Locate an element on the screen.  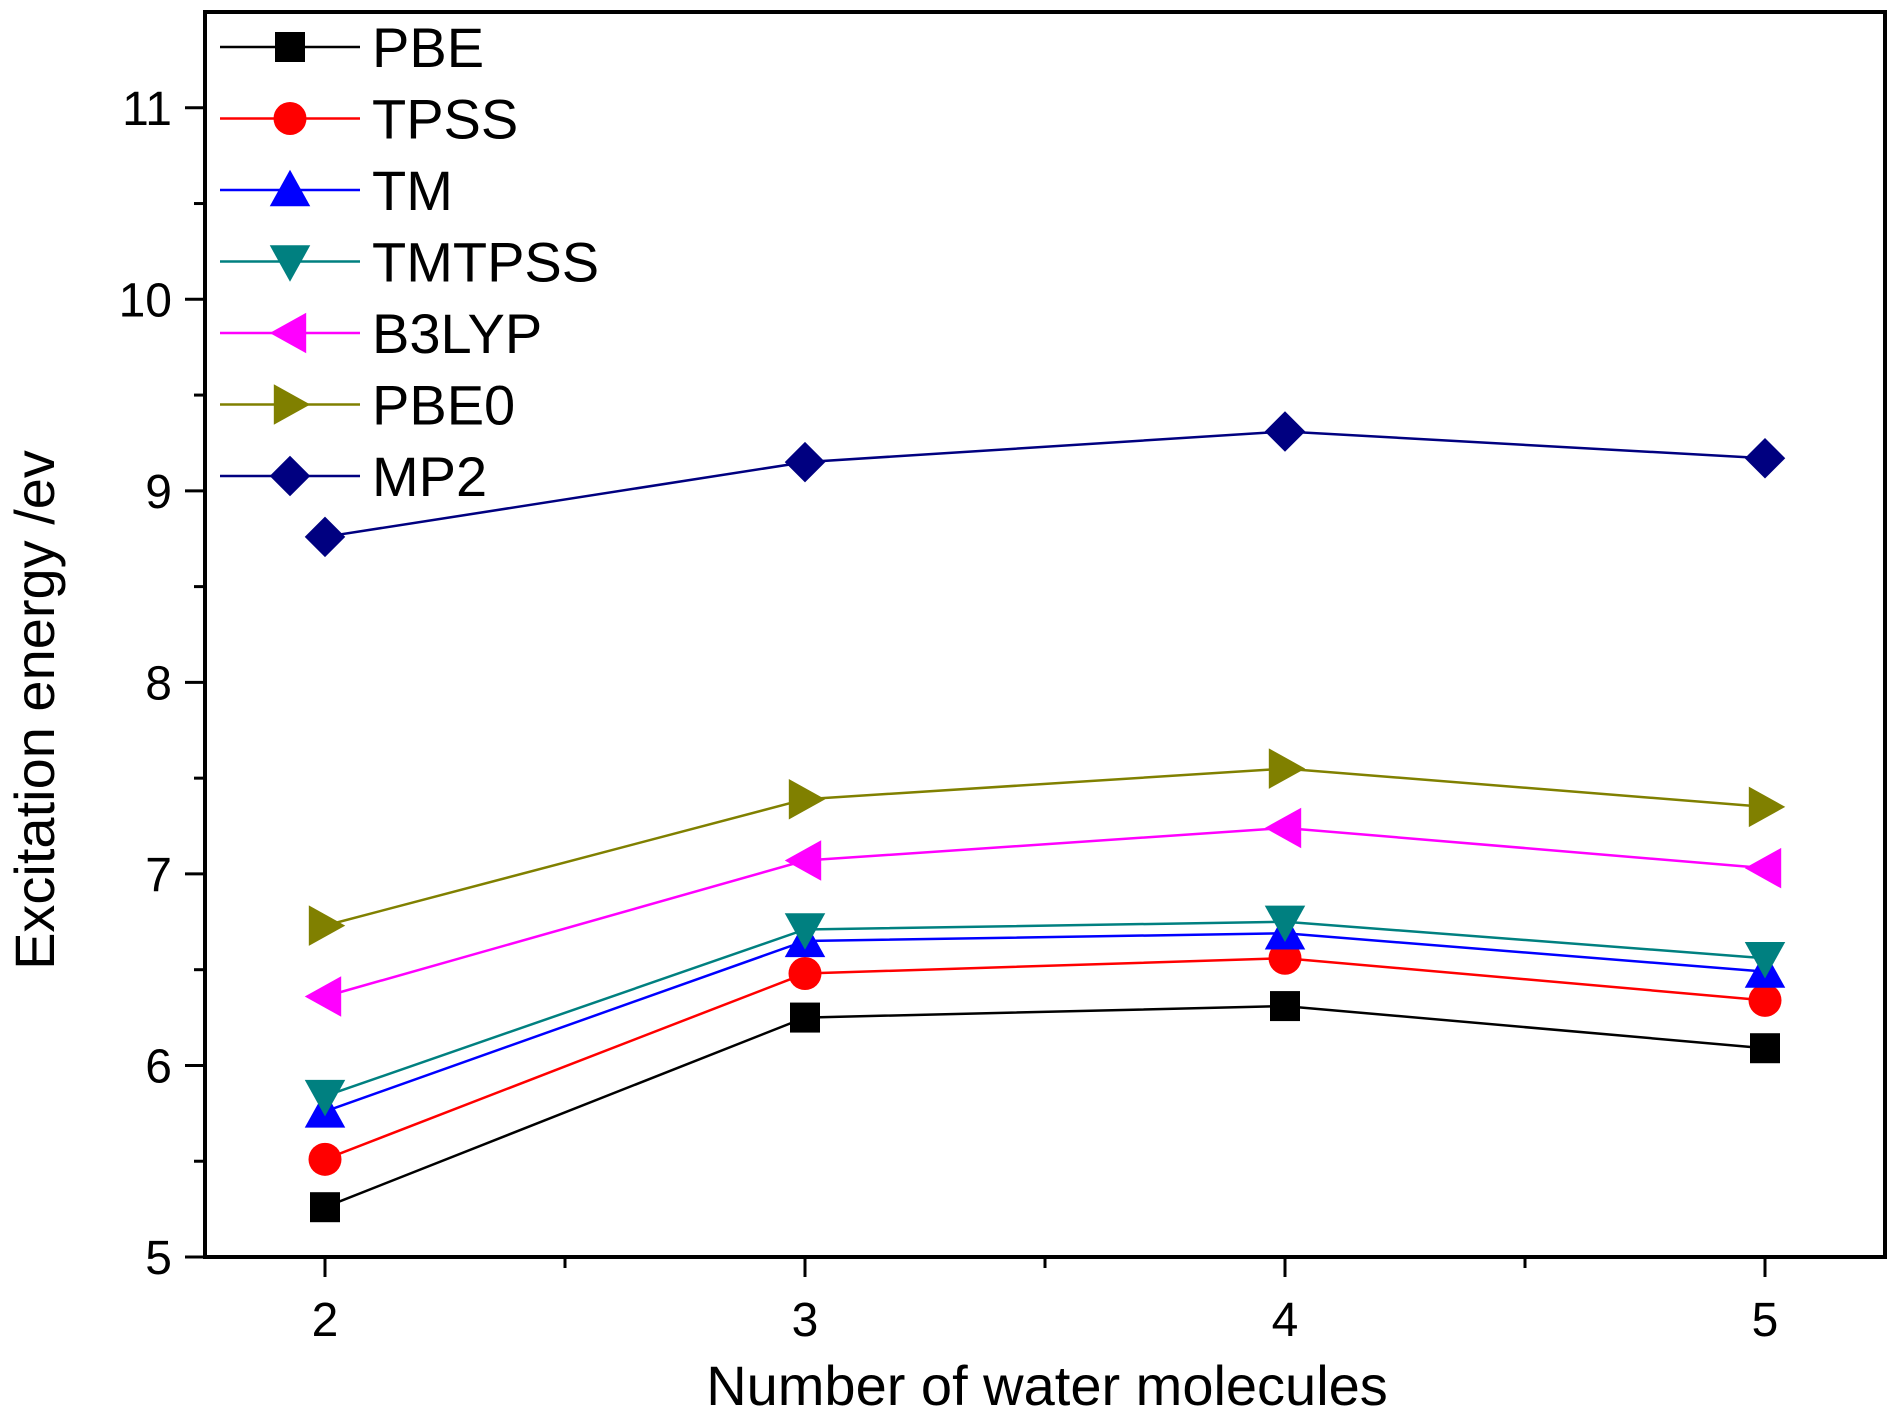
y-tick-label: 11 is located at coordinates (147, 109).